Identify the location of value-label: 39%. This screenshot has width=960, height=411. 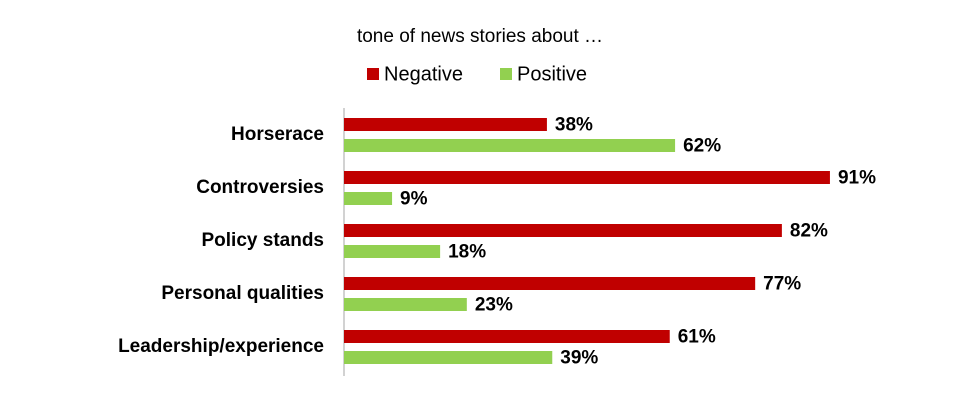
(579, 358).